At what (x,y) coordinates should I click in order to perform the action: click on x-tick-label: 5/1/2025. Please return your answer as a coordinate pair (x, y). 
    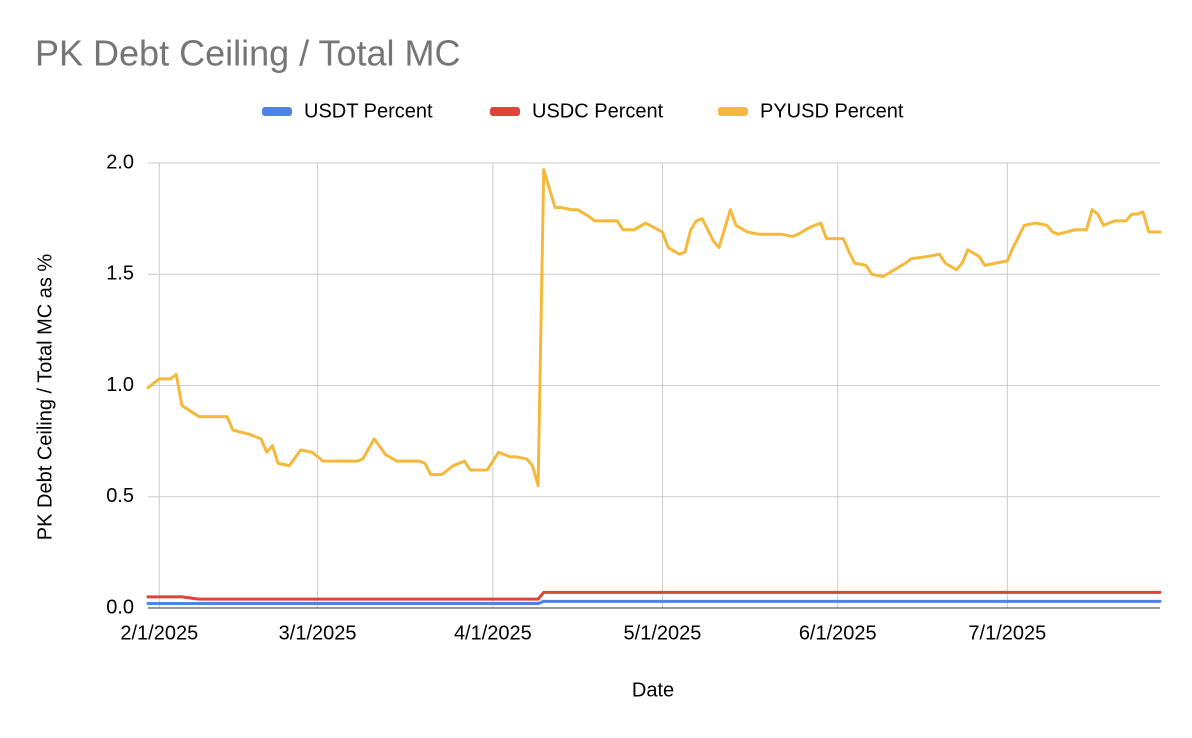
    Looking at the image, I should click on (663, 633).